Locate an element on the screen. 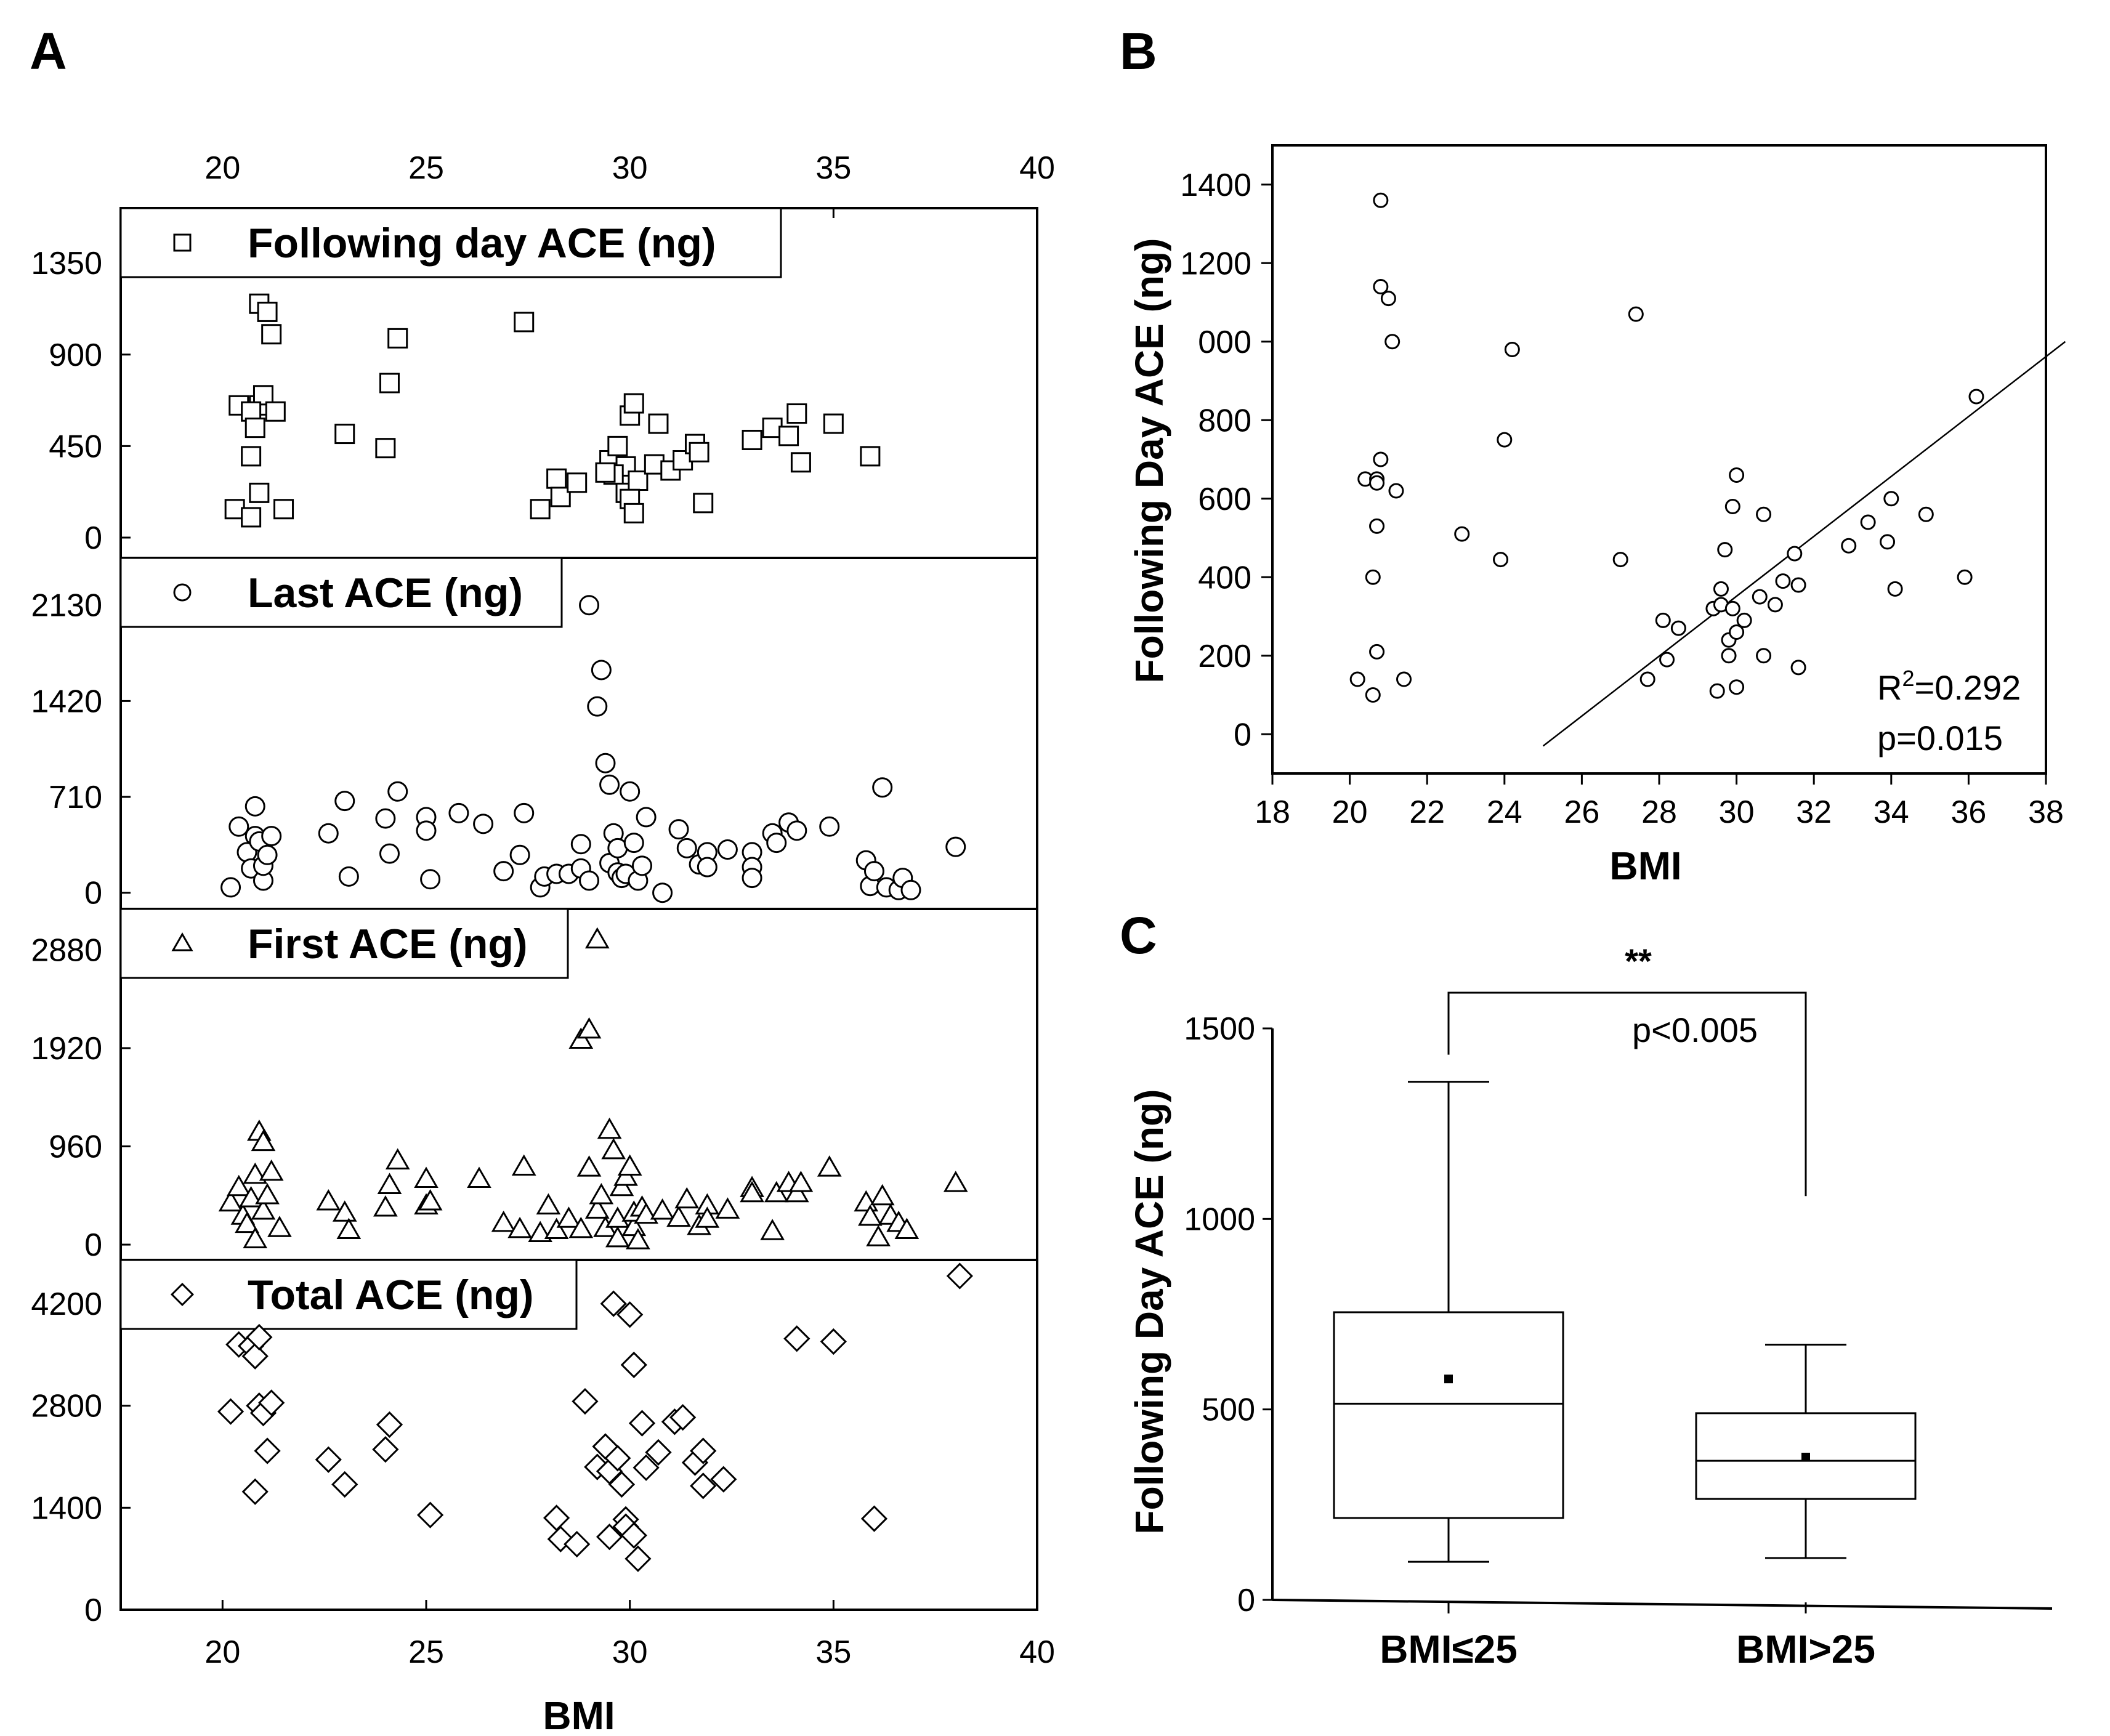 This screenshot has width=2110, height=1736. panel-letter-a: A is located at coordinates (48, 51).